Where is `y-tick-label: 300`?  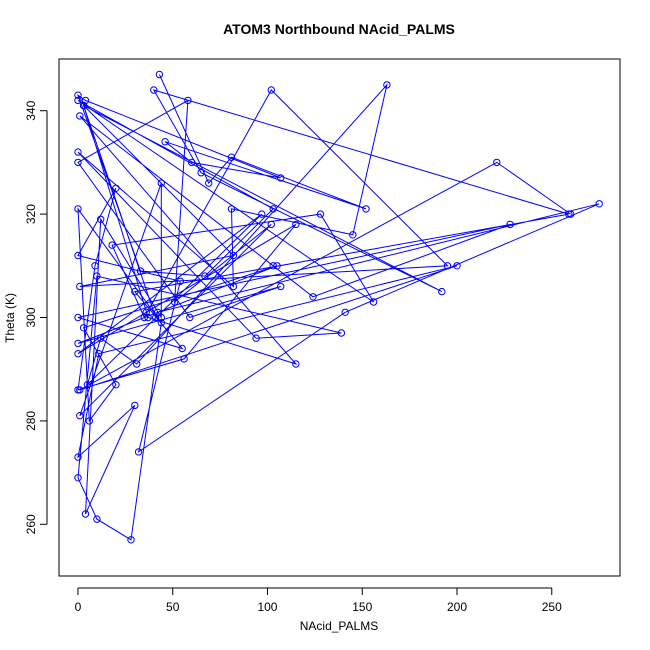
y-tick-label: 300 is located at coordinates (31, 317).